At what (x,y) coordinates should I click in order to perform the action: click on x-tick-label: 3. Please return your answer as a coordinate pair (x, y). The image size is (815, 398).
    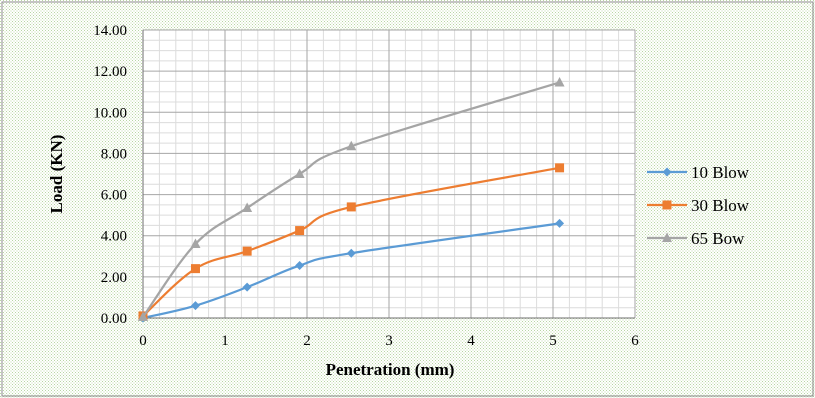
    Looking at the image, I should click on (389, 341).